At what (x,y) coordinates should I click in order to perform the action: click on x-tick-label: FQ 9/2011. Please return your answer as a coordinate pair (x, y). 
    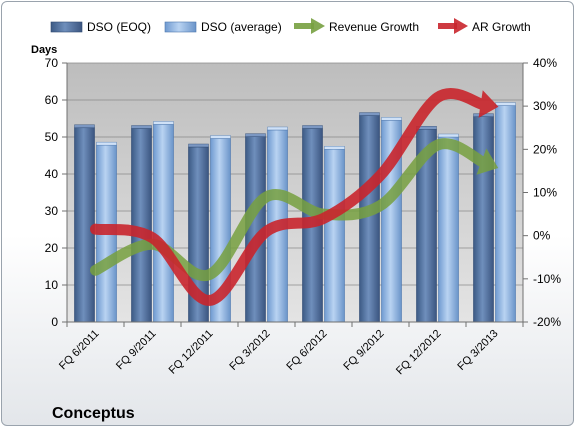
    Looking at the image, I should click on (136, 350).